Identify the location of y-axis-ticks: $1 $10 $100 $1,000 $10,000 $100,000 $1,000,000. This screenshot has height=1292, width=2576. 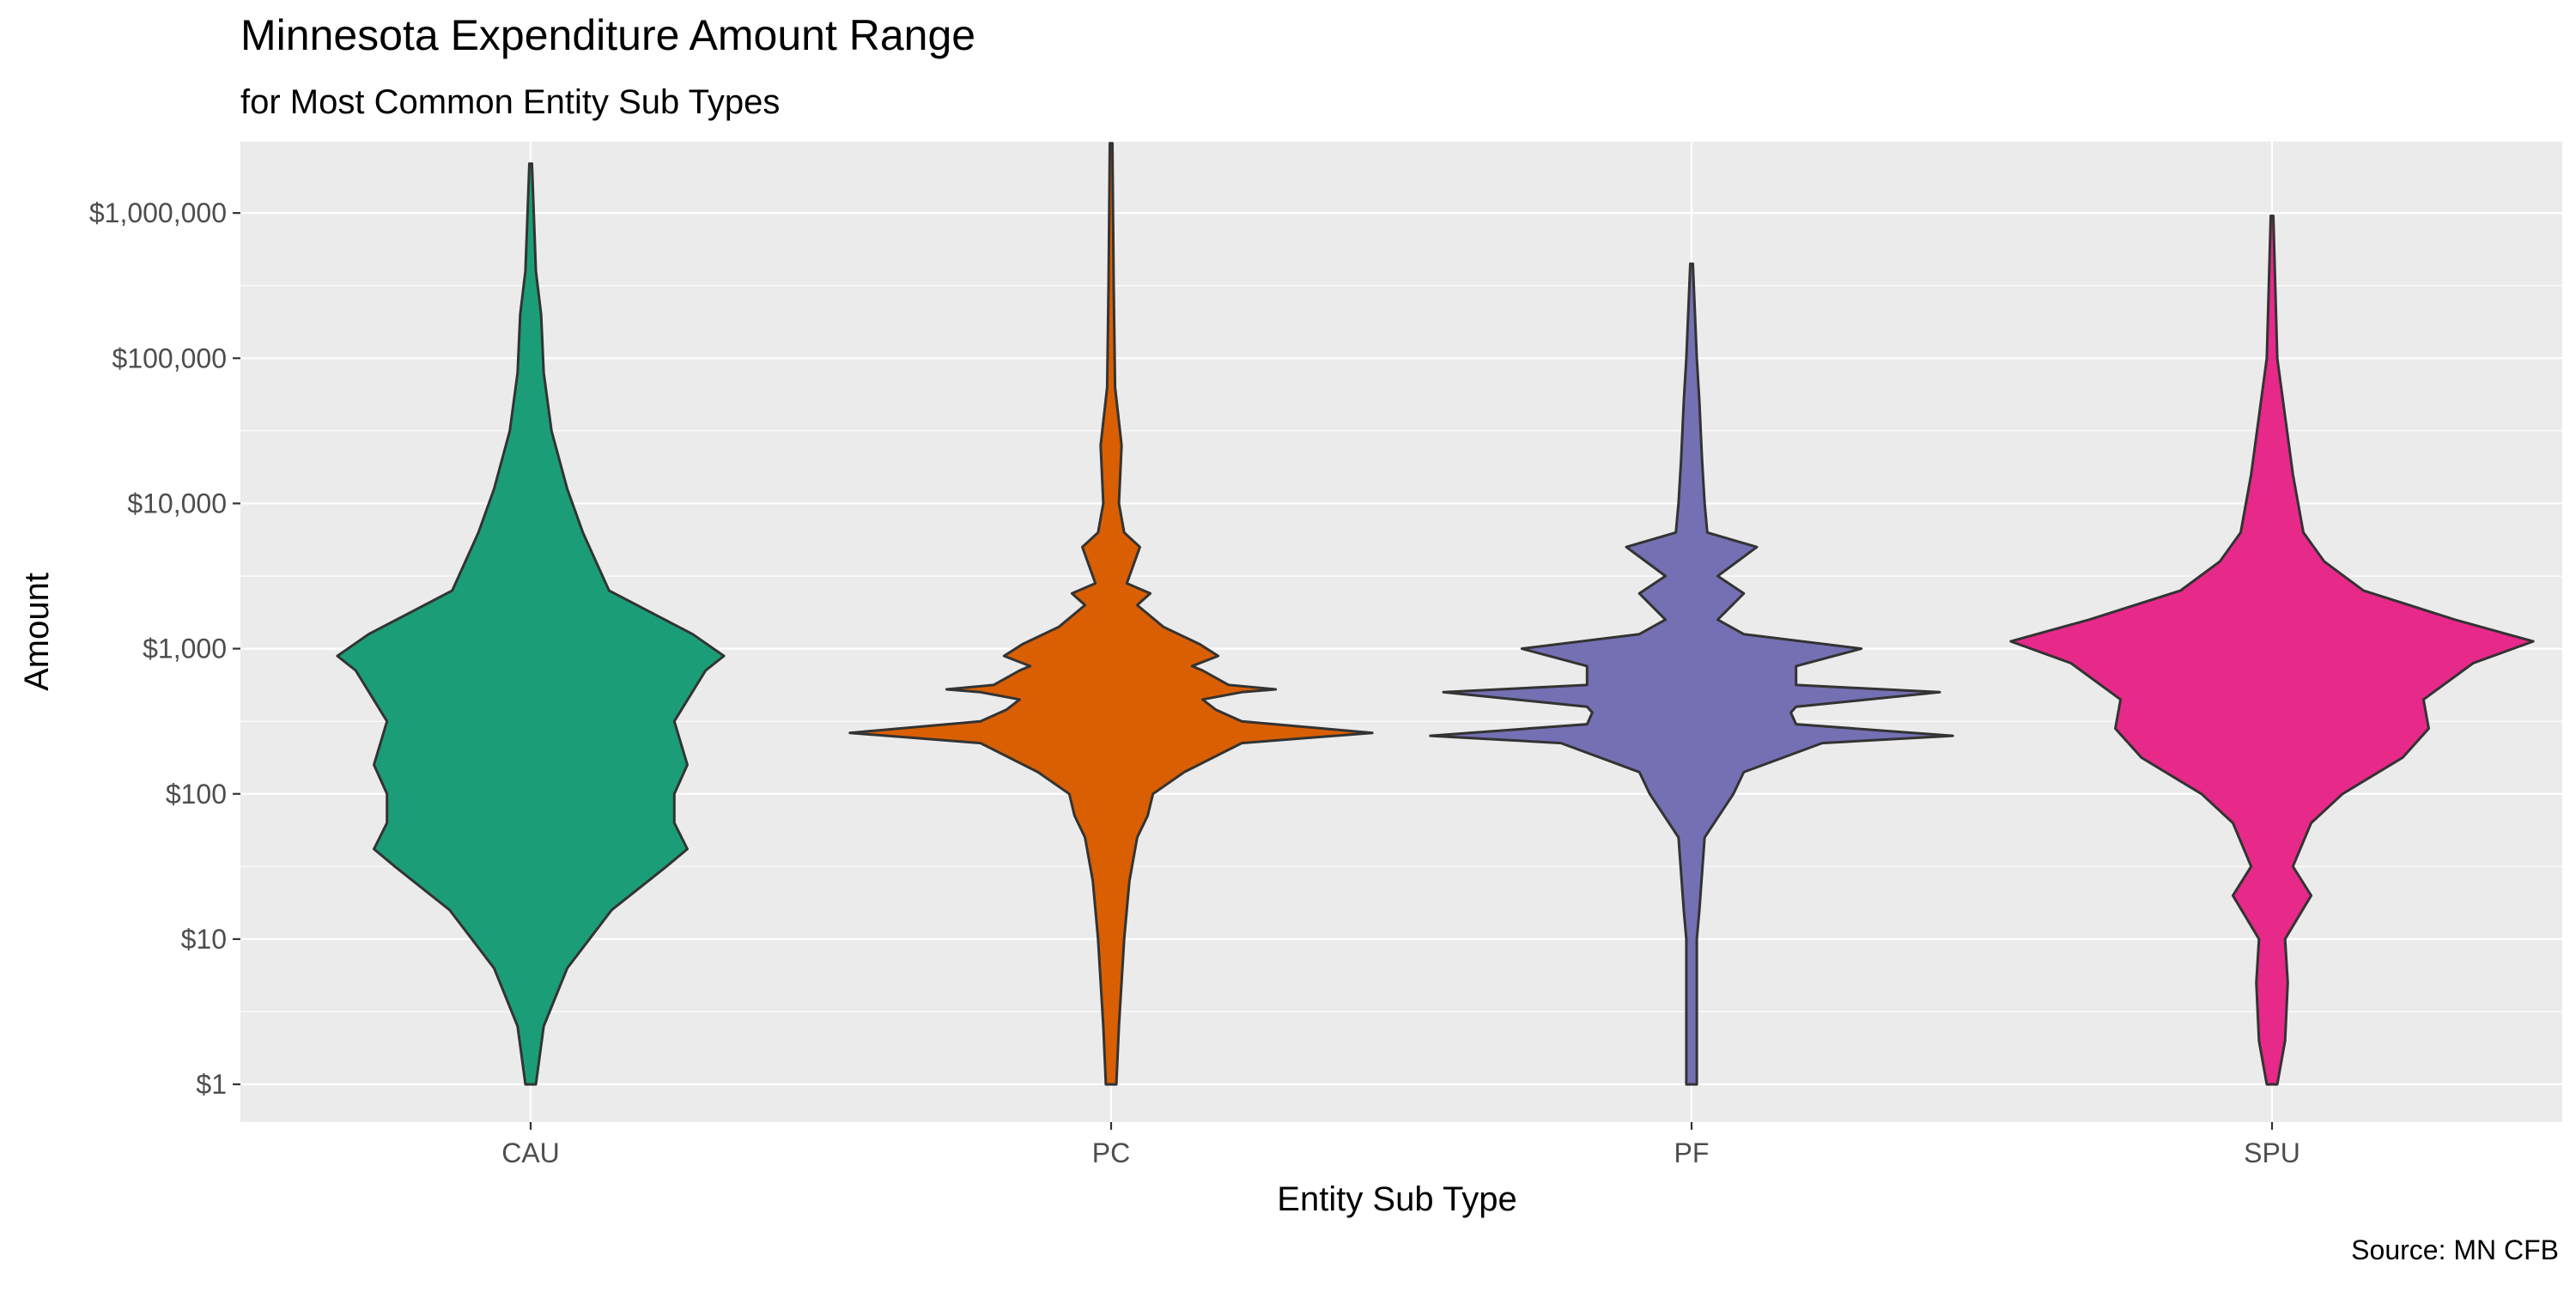
(164, 648).